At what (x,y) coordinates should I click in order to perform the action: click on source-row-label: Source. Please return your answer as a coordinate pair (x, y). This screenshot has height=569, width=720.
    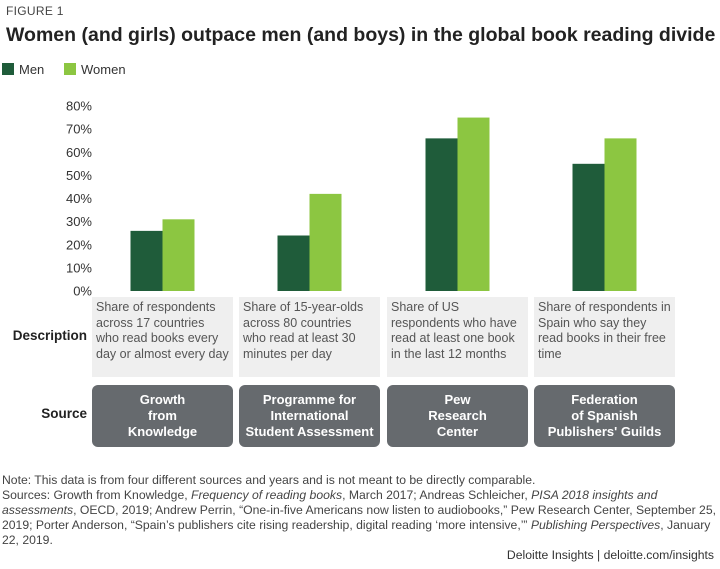
    Looking at the image, I should click on (64, 413).